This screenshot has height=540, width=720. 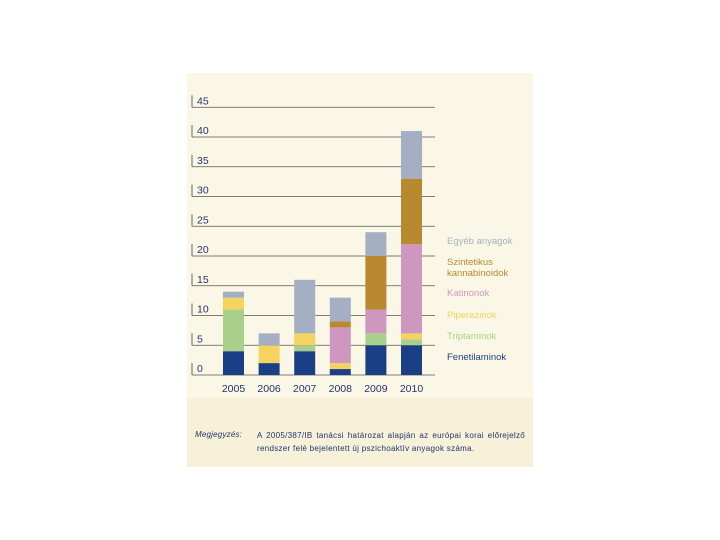 I want to click on bar-segment-2009-egyéb-anyagok, so click(x=376, y=244).